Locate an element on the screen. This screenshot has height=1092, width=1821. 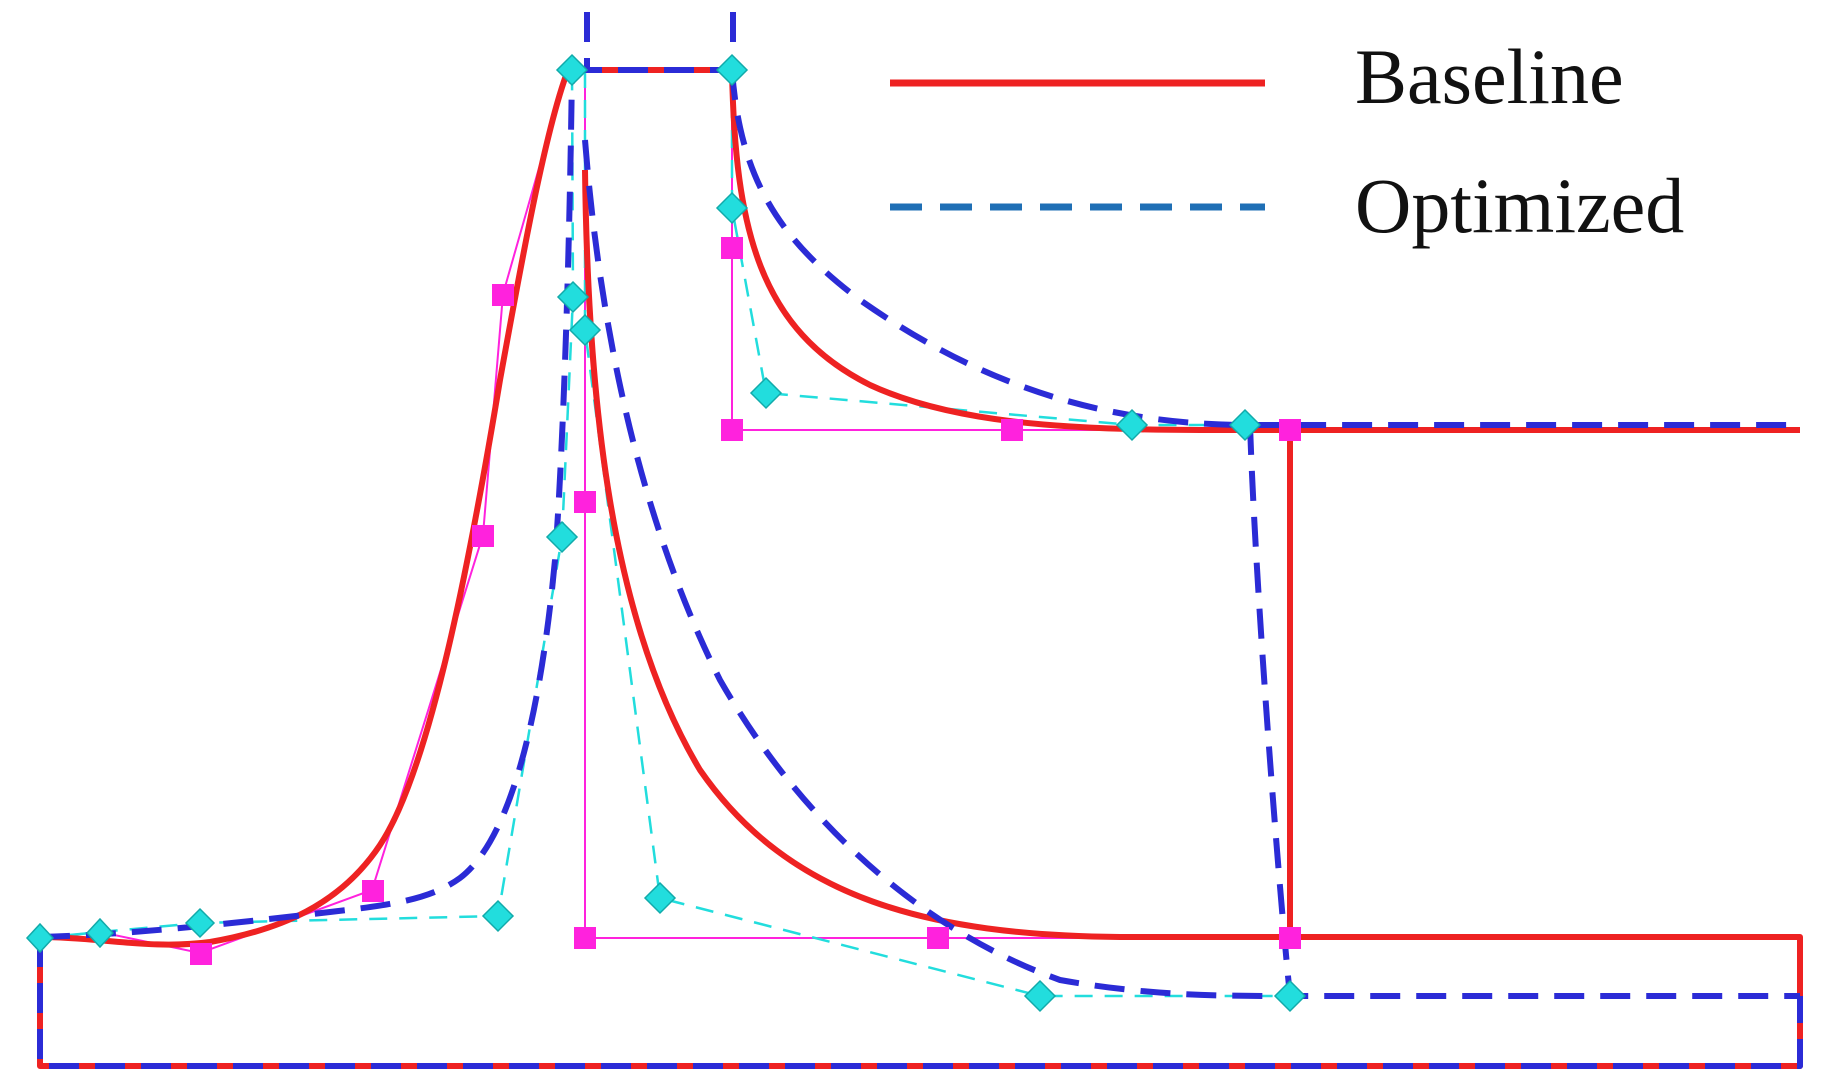
optimized-bottom-box is located at coordinates (920, 1003).